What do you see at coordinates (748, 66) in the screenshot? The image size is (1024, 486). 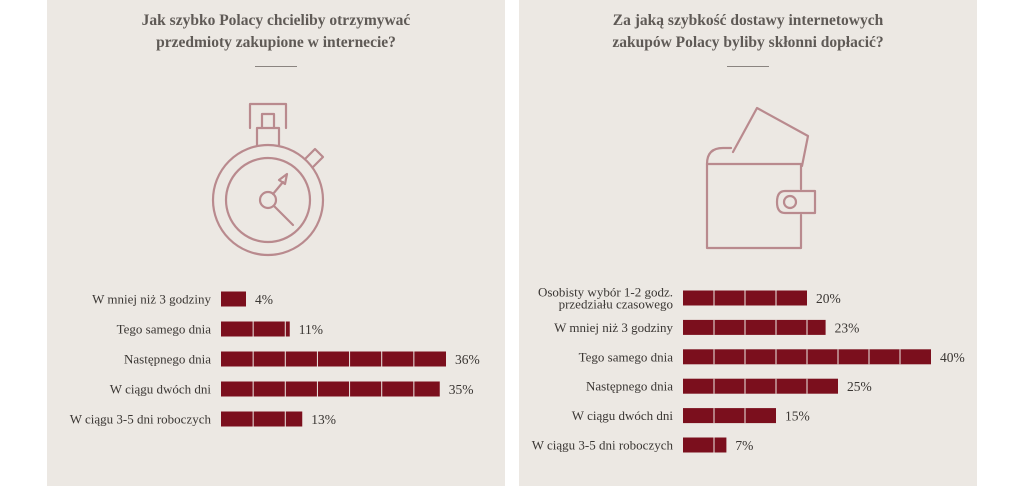 I see `right-title-divider` at bounding box center [748, 66].